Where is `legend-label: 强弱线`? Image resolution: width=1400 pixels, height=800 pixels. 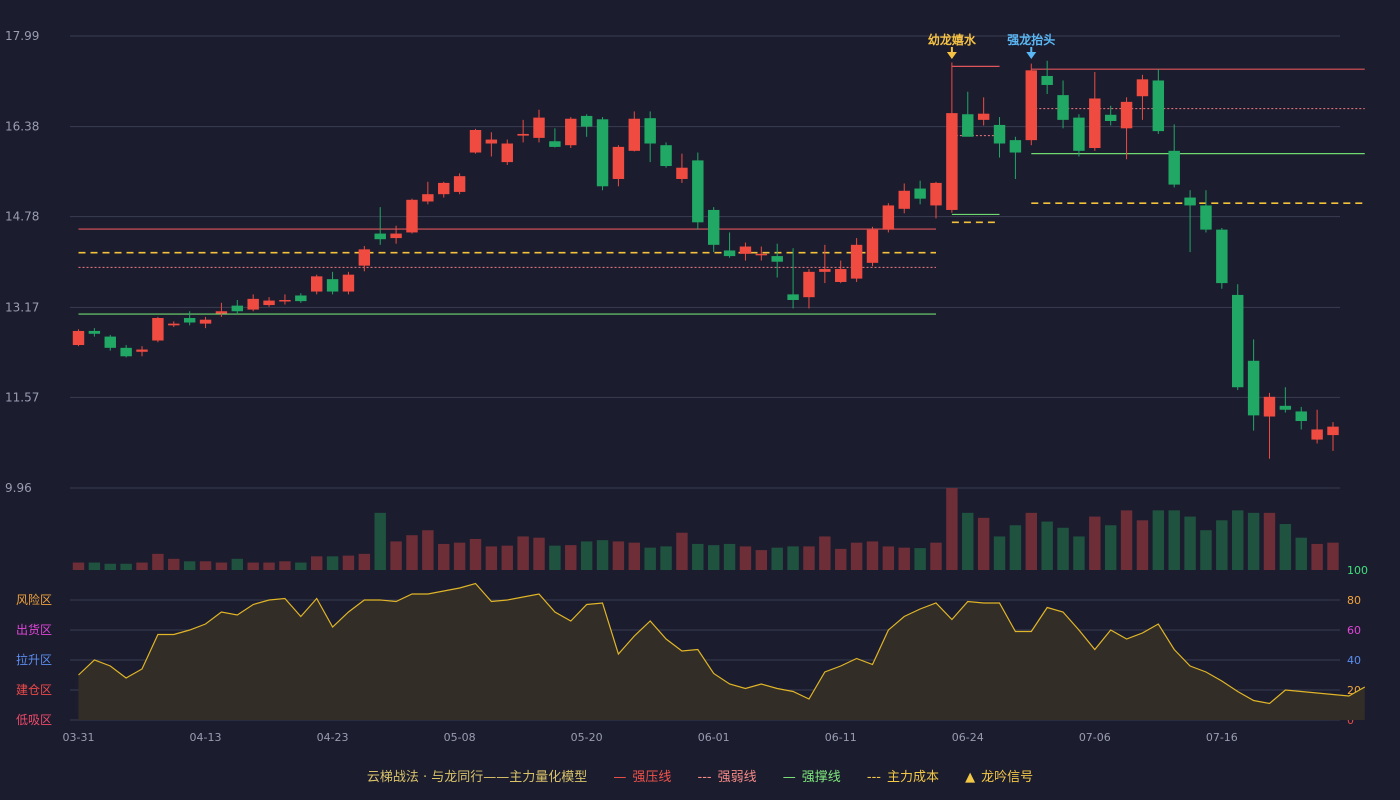
legend-label: 强弱线 is located at coordinates (737, 777).